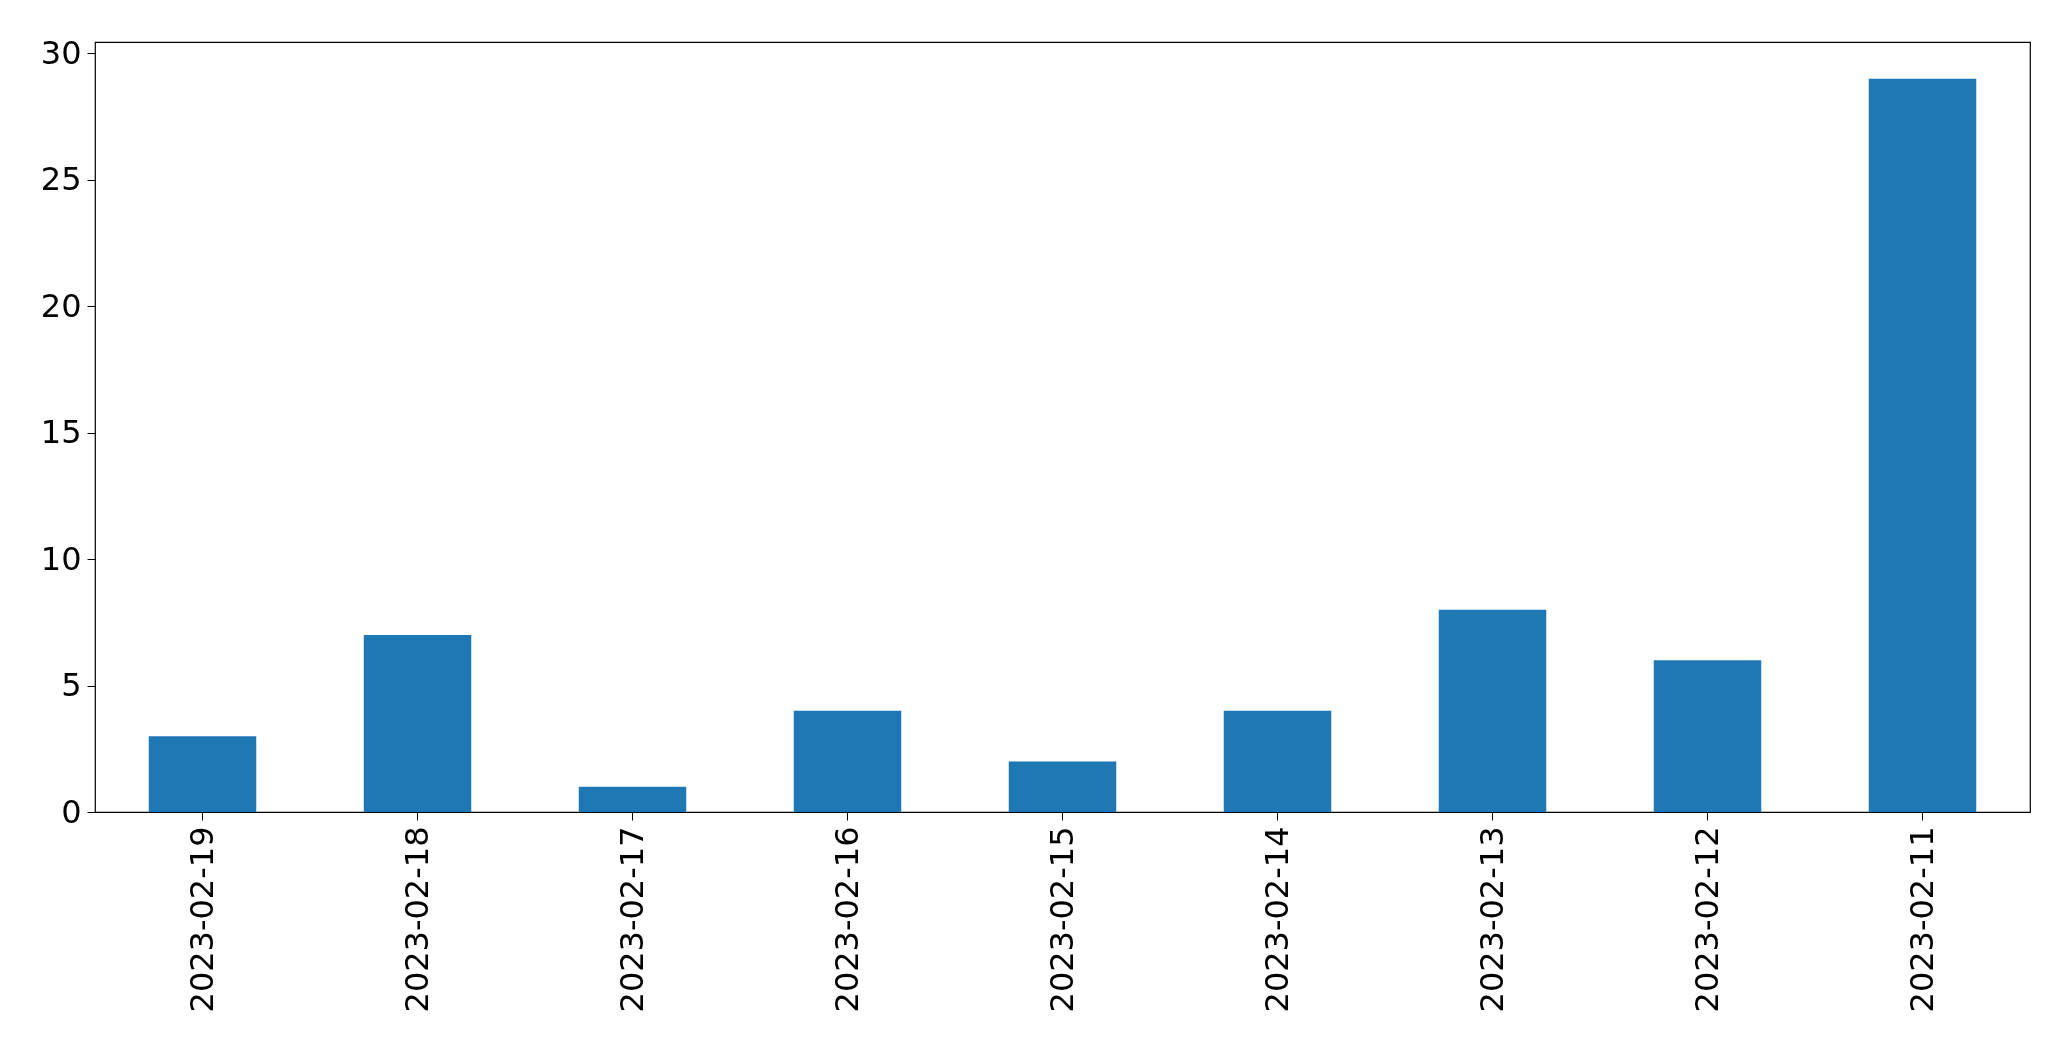  What do you see at coordinates (61, 179) in the screenshot?
I see `y-tick-label: 25` at bounding box center [61, 179].